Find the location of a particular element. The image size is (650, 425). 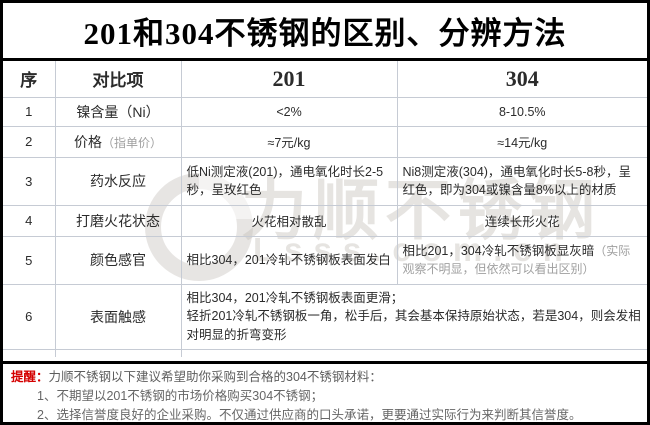

page-title: 201和304不锈钢的区别、分辨方法 is located at coordinates (325, 33).